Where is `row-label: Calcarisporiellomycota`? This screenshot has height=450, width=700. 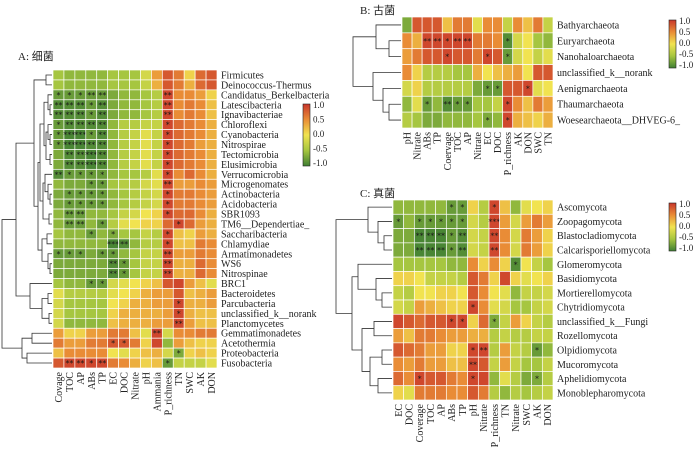
row-label: Calcarisporiellomycota is located at coordinates (604, 251).